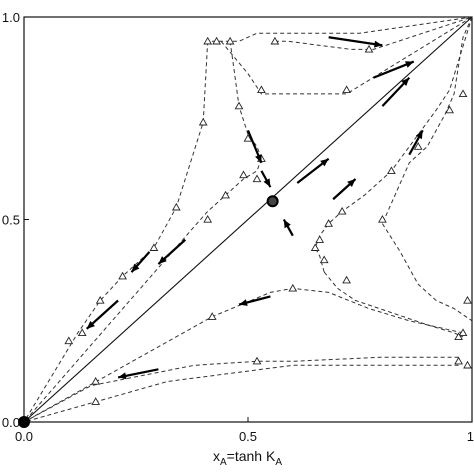 The image size is (474, 474). I want to click on x-axis-title-eq-sub: A, so click(278, 462).